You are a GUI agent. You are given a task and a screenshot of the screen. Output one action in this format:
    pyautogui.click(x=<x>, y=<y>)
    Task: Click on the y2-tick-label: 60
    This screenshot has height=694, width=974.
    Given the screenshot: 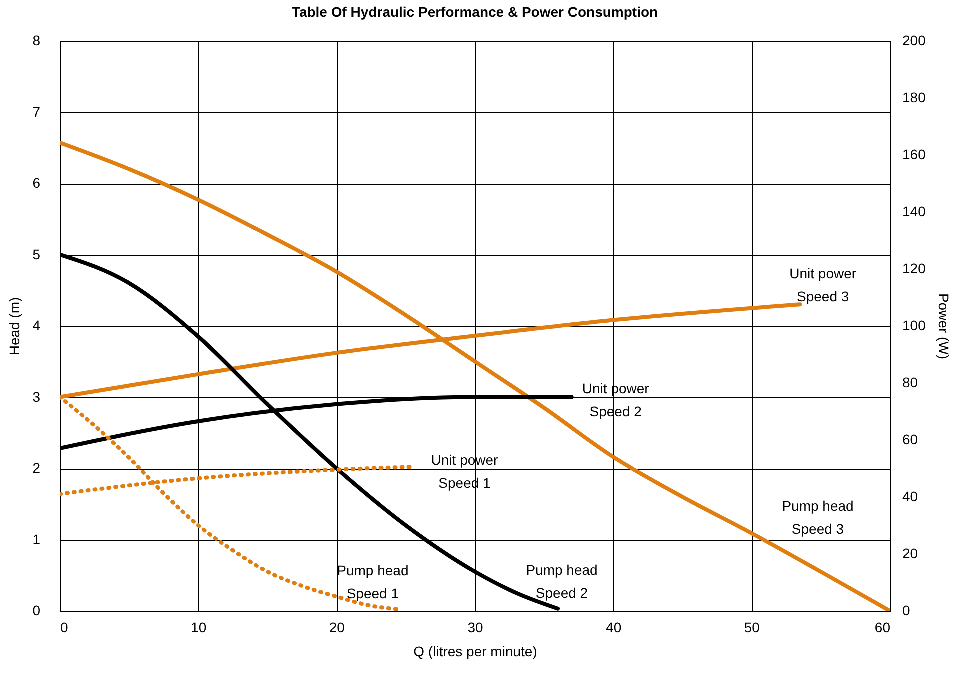 What is the action you would take?
    pyautogui.click(x=910, y=440)
    